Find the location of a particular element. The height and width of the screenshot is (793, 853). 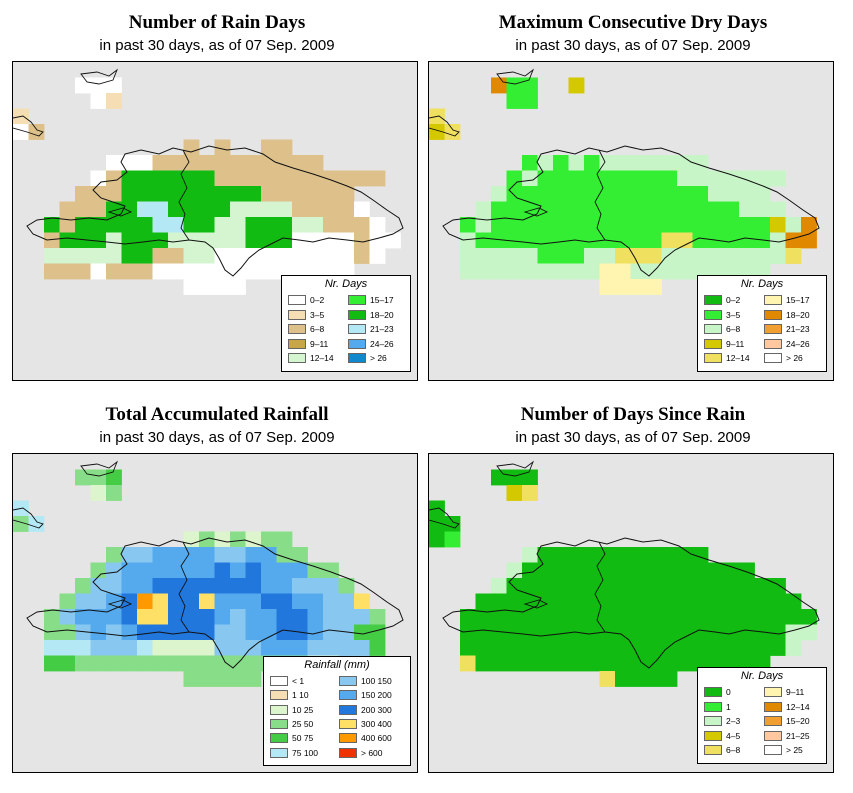

legend-label: 9–11 is located at coordinates (735, 343).